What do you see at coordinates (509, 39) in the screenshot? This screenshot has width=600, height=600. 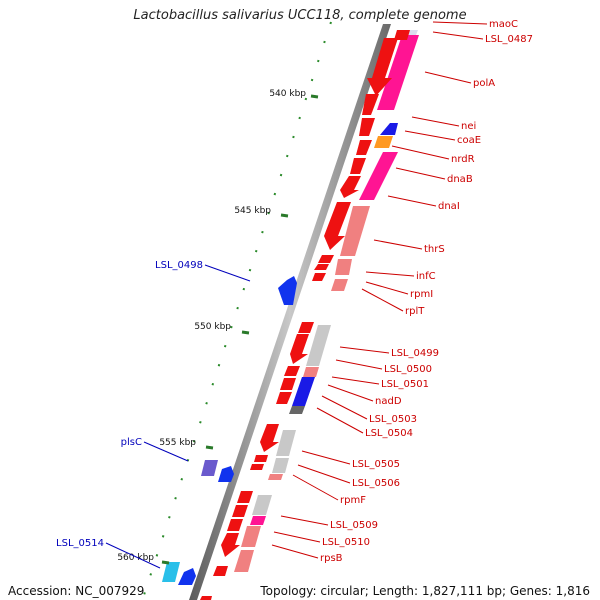 I see `gene-label-LSL_0487: LSL_0487` at bounding box center [509, 39].